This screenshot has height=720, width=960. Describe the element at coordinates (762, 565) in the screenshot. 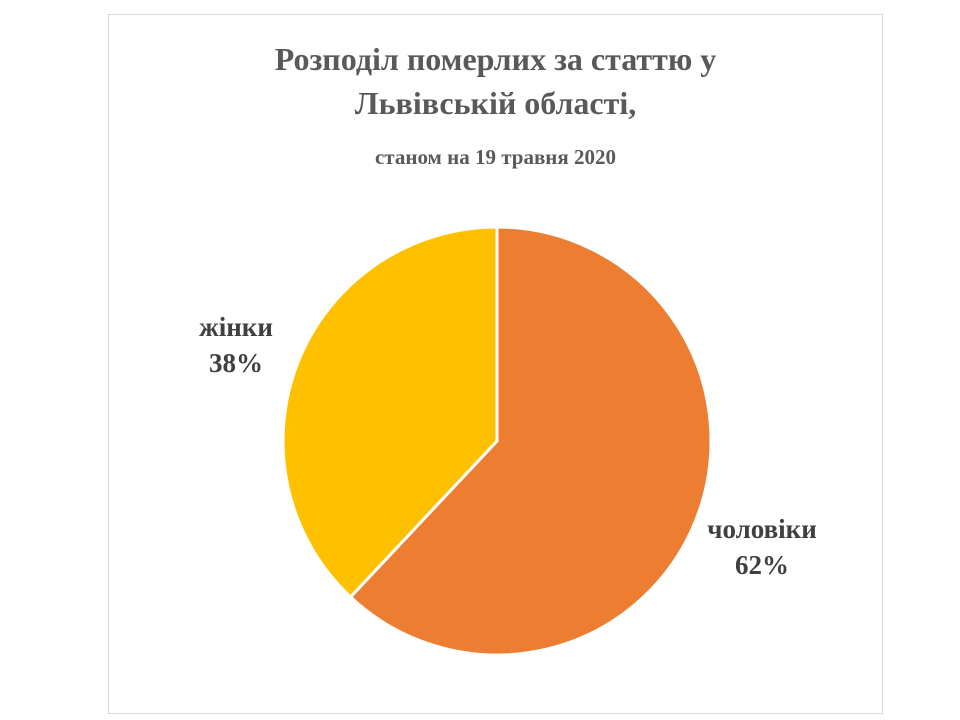

I see `slice-percent-label-men: 62%` at that location.